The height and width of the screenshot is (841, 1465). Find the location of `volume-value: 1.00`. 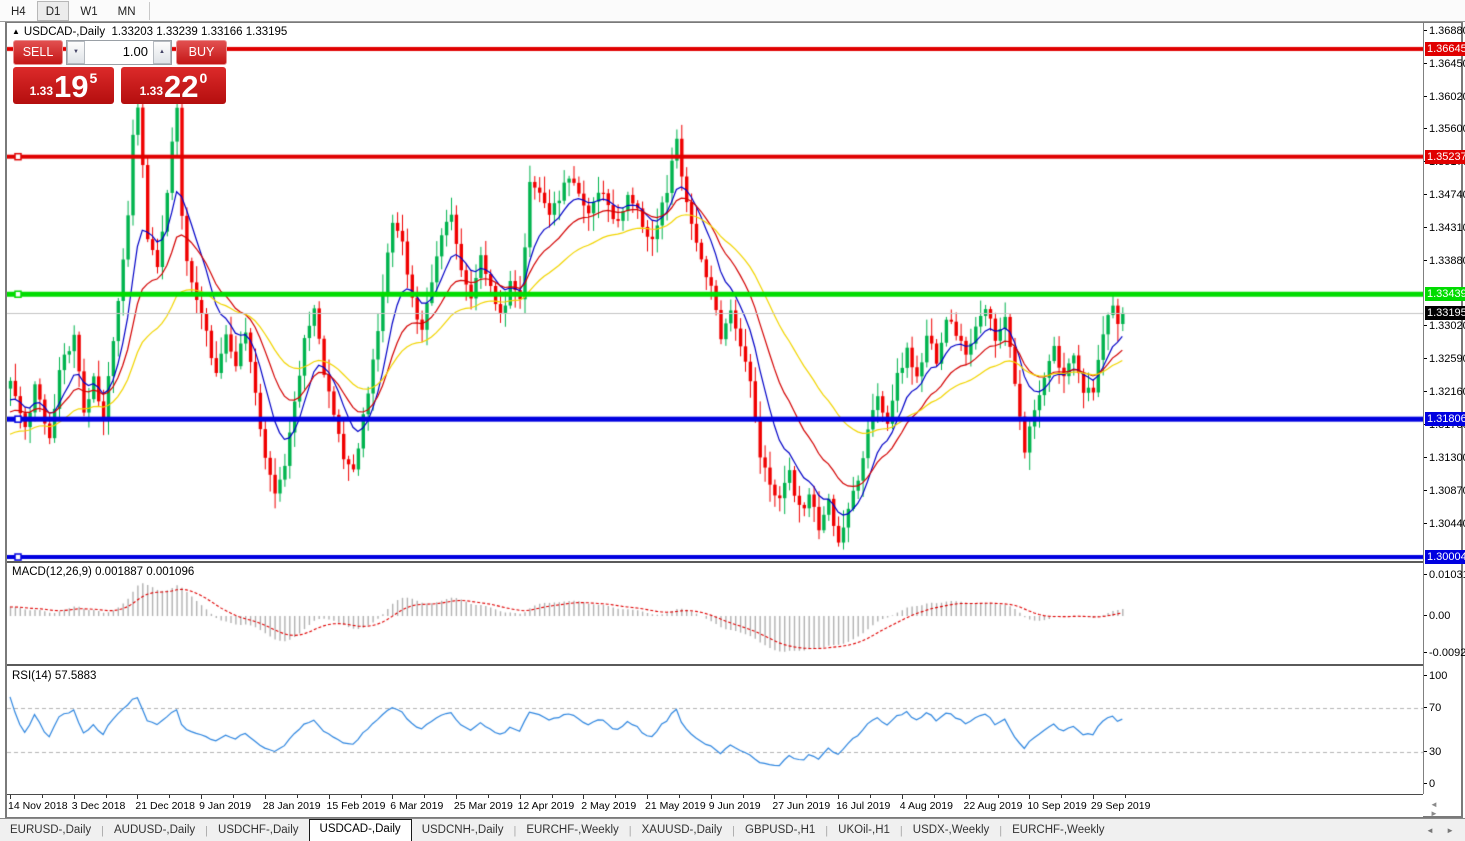

volume-value: 1.00 is located at coordinates (135, 51).